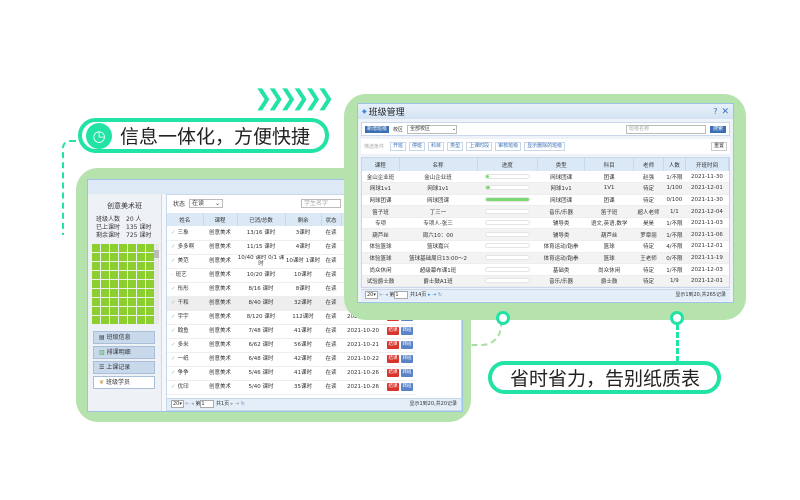 This screenshot has width=800, height=500. I want to click on table-row: 专项 专项人-张三 辅导类 语文,英语,数学 昊昊 1/不限 2021-11-03, so click(545, 223).